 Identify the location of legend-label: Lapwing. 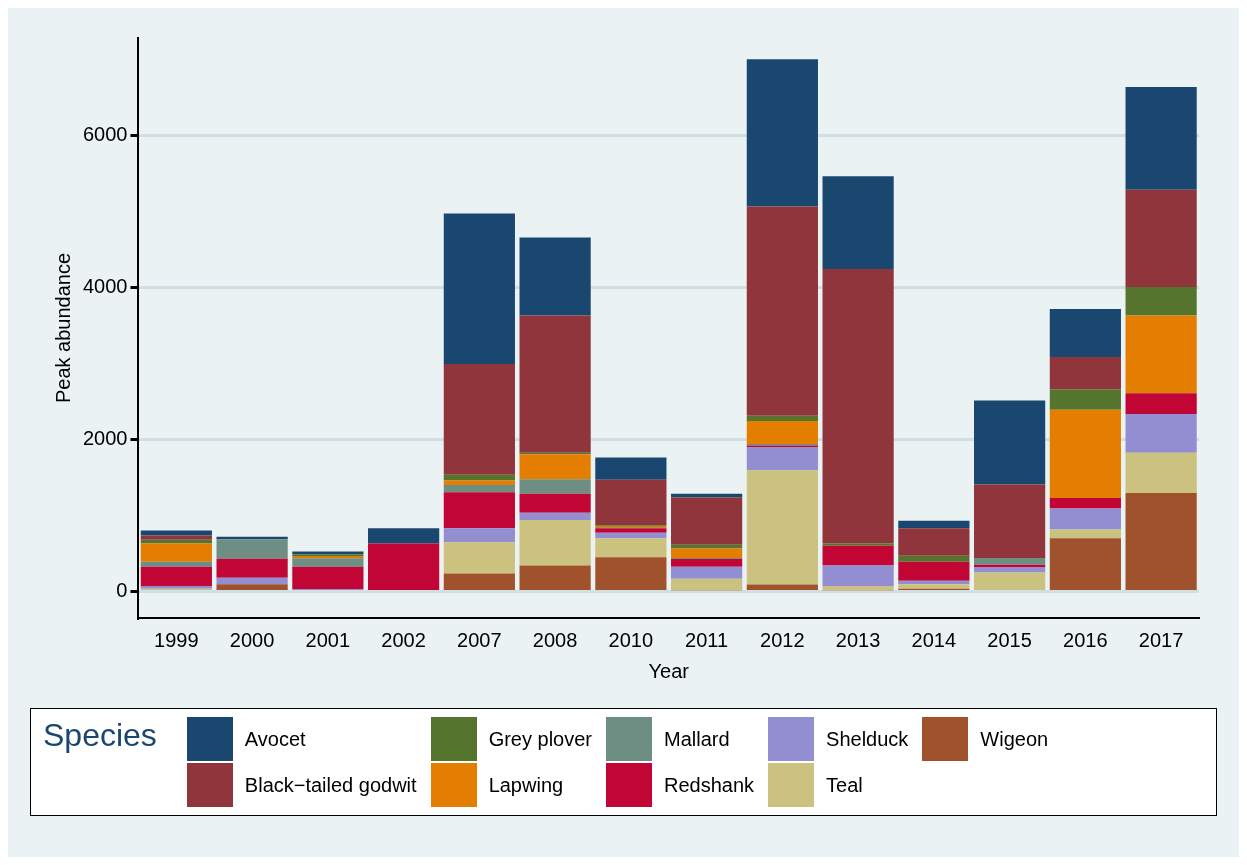
(526, 785).